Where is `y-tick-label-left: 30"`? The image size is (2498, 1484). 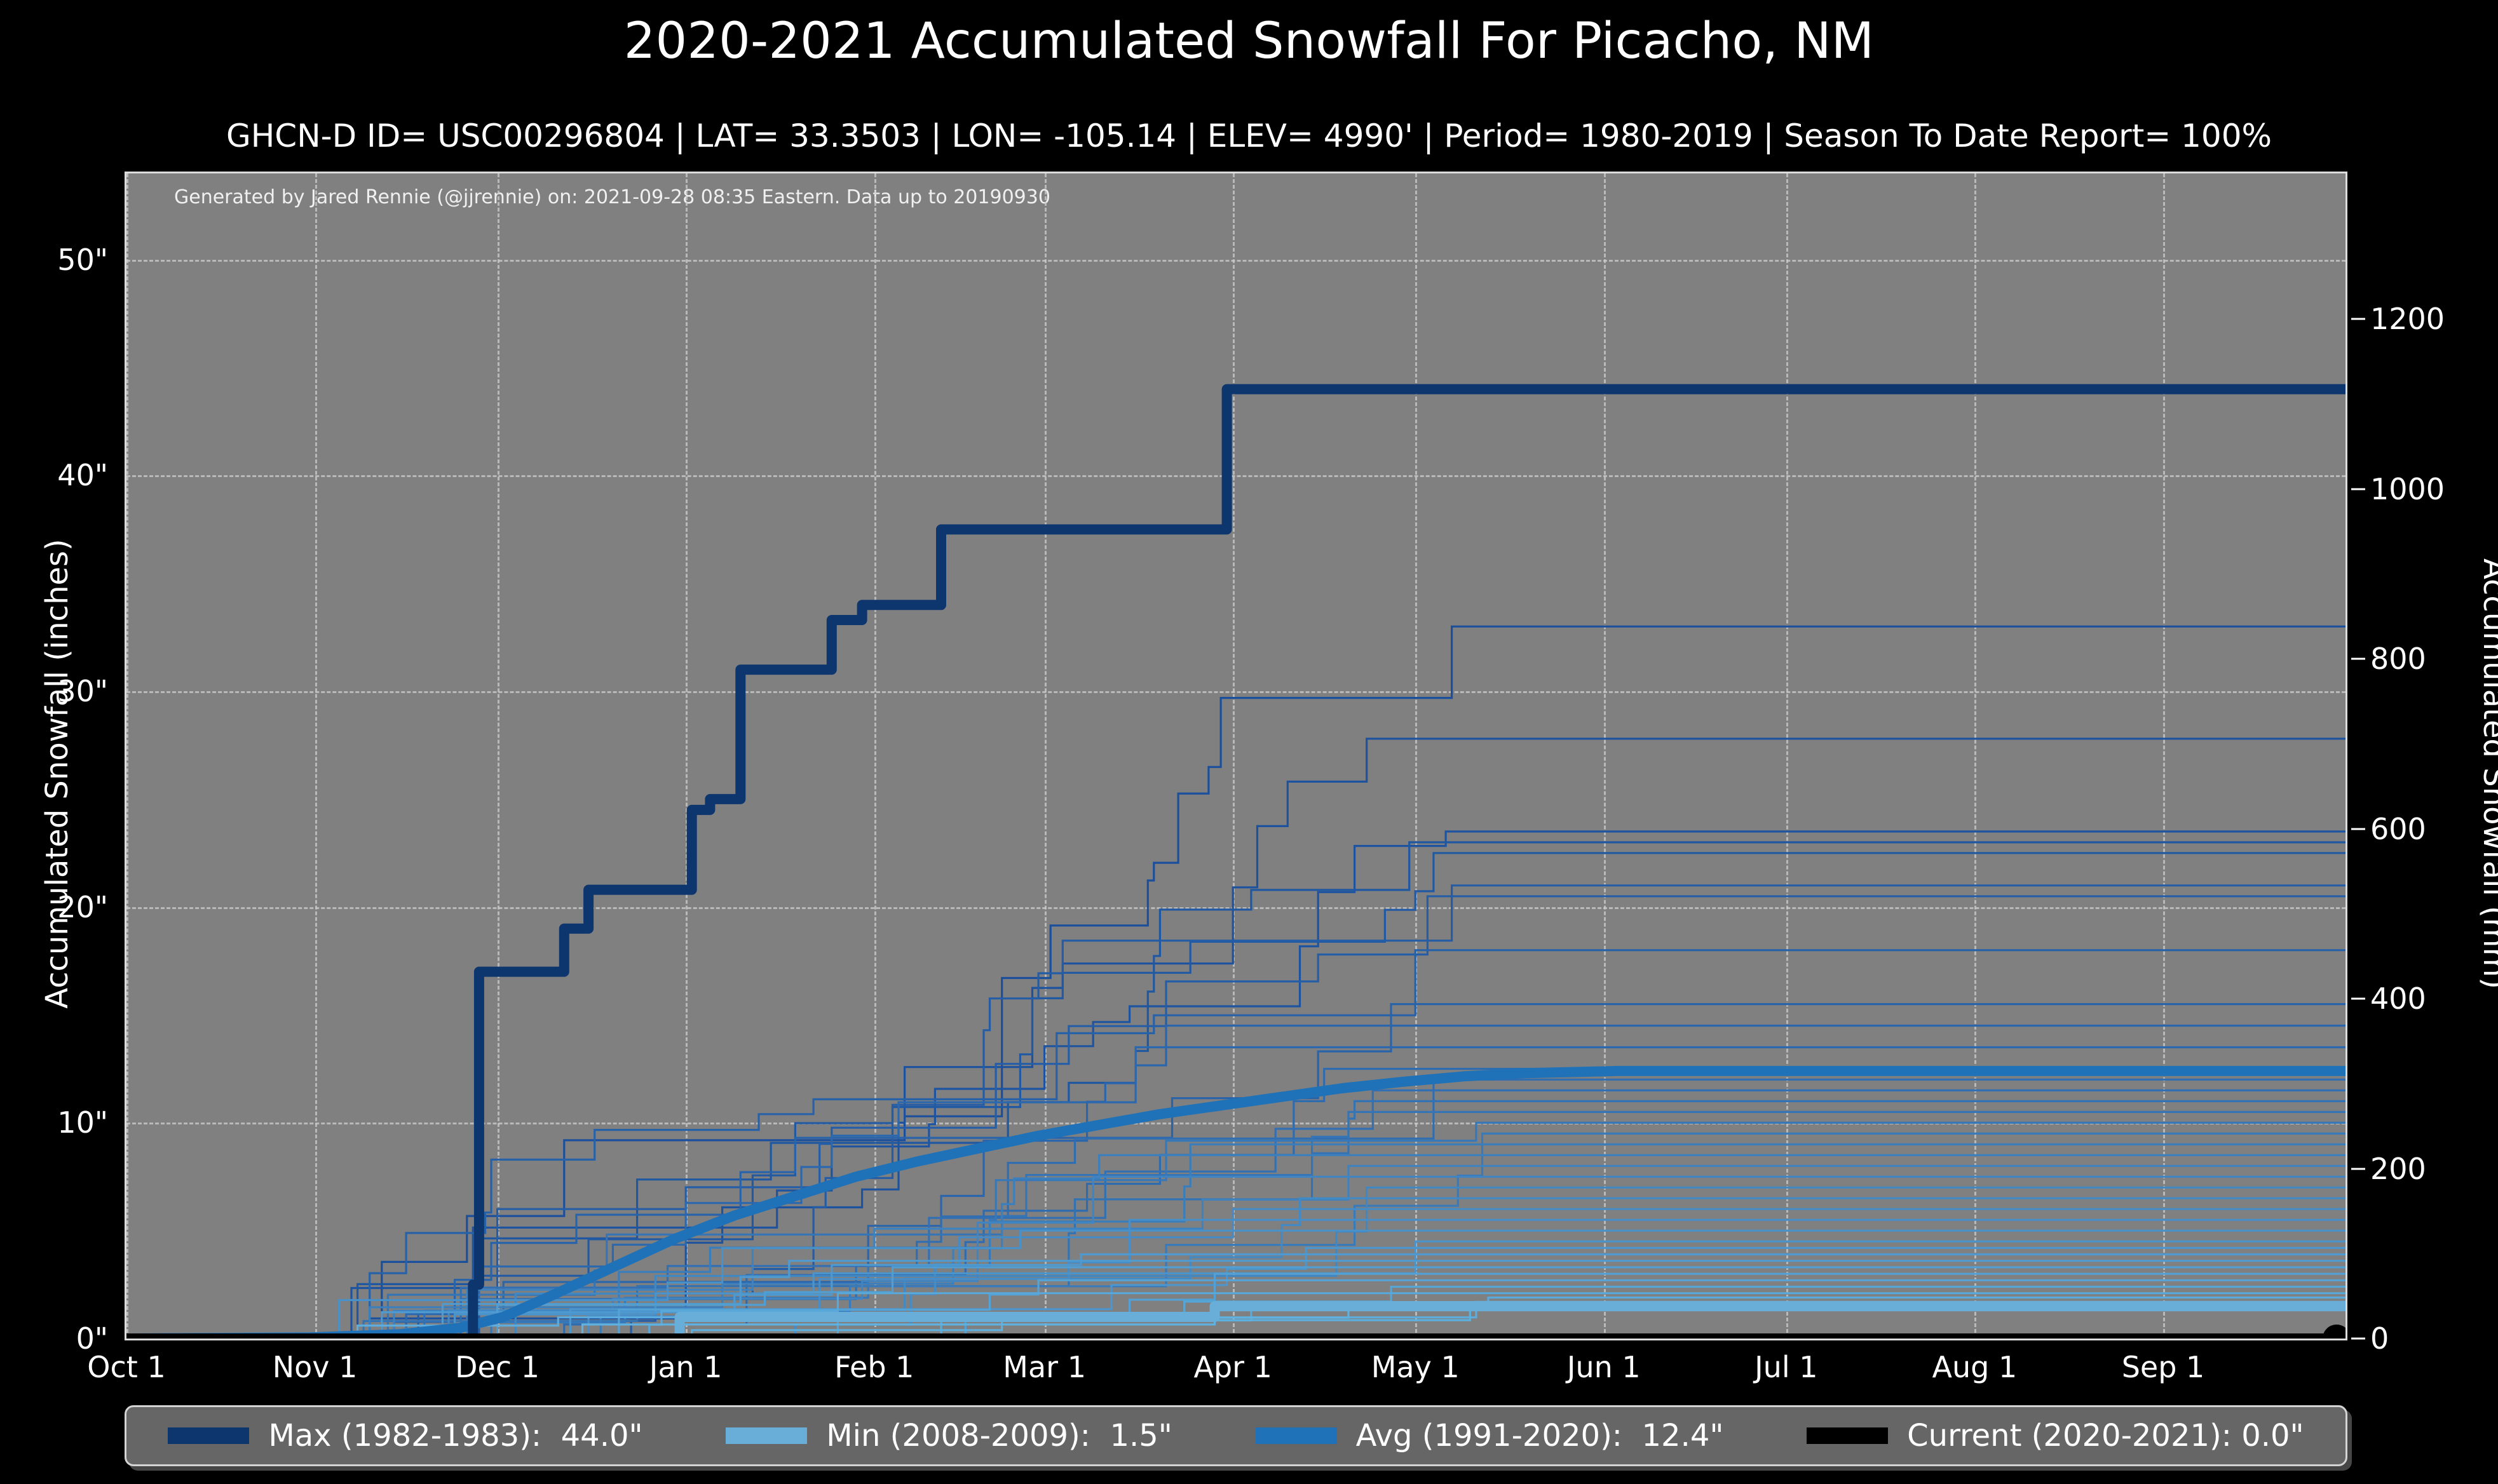 y-tick-label-left: 30" is located at coordinates (82, 691).